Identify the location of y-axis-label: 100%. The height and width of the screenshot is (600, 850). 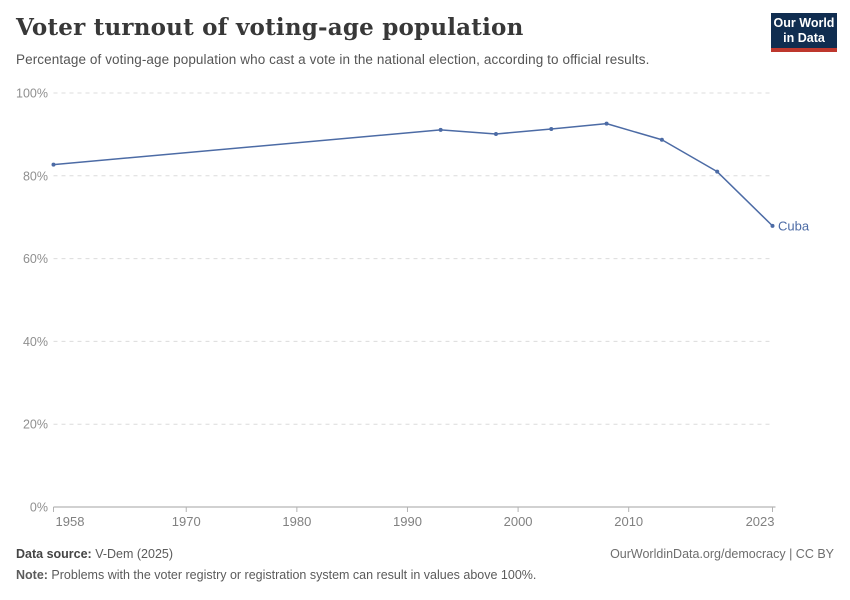
(32, 94).